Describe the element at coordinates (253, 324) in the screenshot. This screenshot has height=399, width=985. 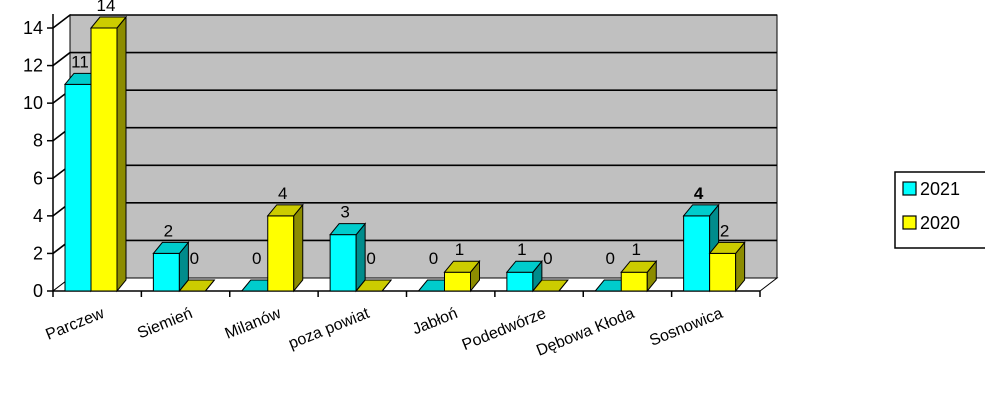
I see `x-tick-label: Milanów` at that location.